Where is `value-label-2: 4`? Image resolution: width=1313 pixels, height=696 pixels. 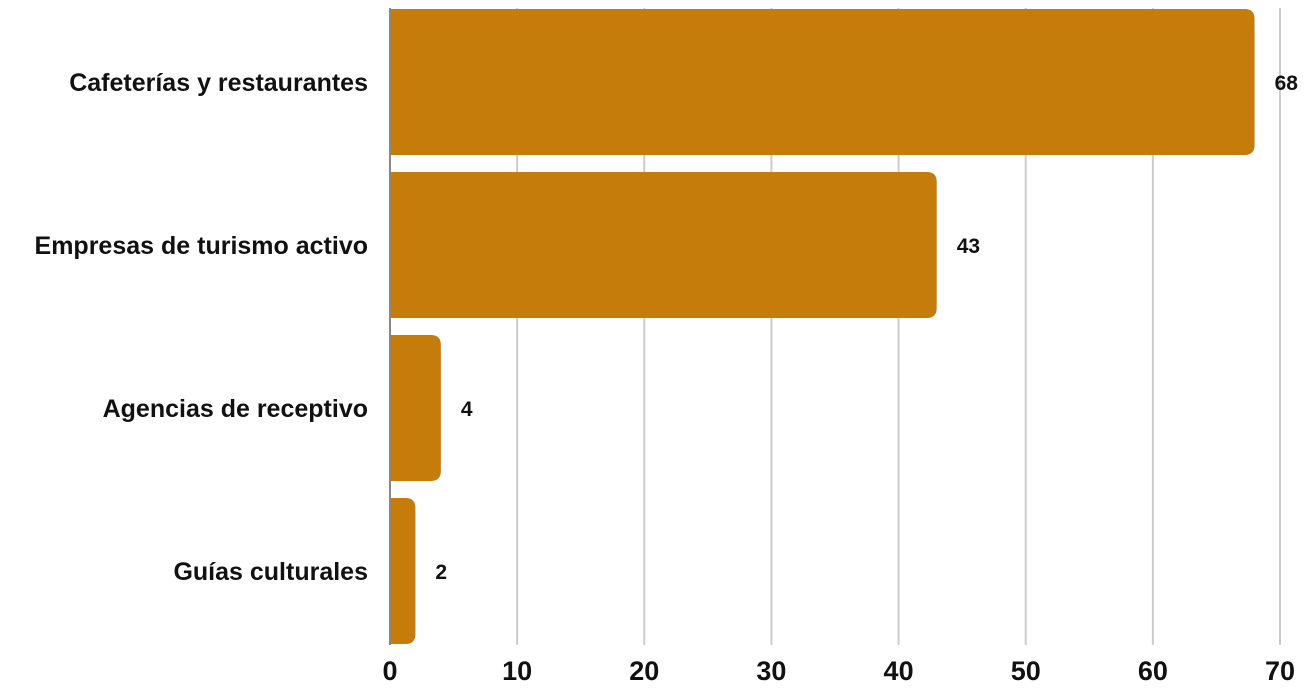 value-label-2: 4 is located at coordinates (467, 409).